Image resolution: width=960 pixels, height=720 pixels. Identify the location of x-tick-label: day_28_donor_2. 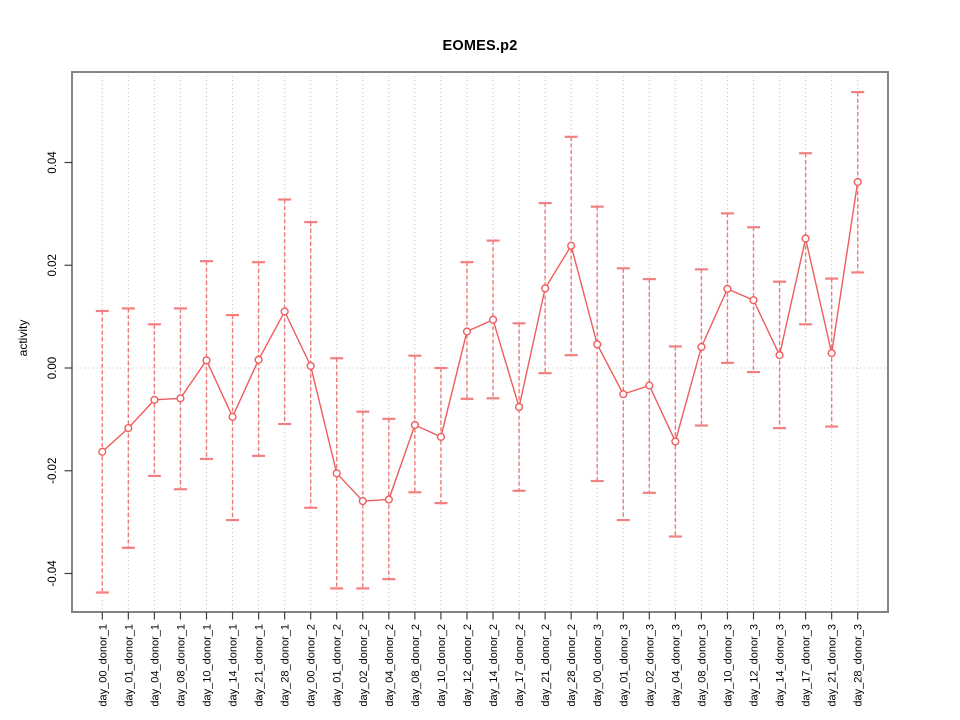
(572, 665).